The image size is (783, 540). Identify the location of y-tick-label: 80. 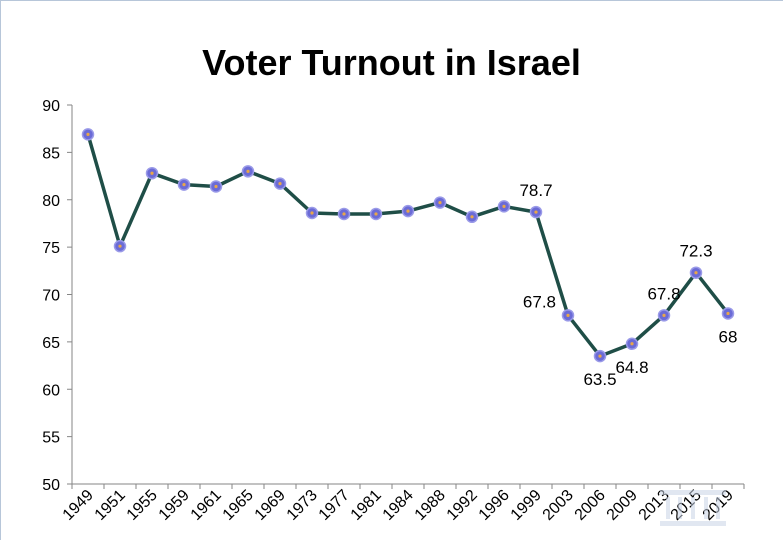
(51, 201).